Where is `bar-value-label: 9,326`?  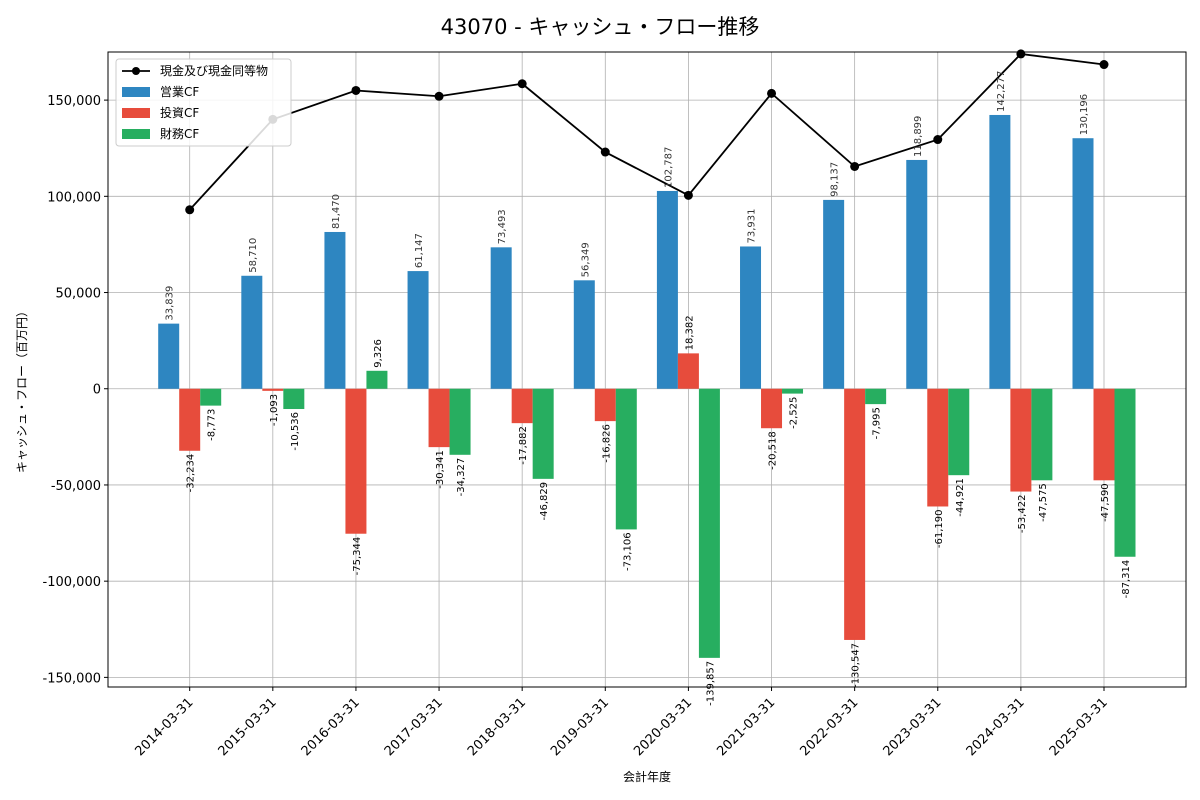 bar-value-label: 9,326 is located at coordinates (378, 353).